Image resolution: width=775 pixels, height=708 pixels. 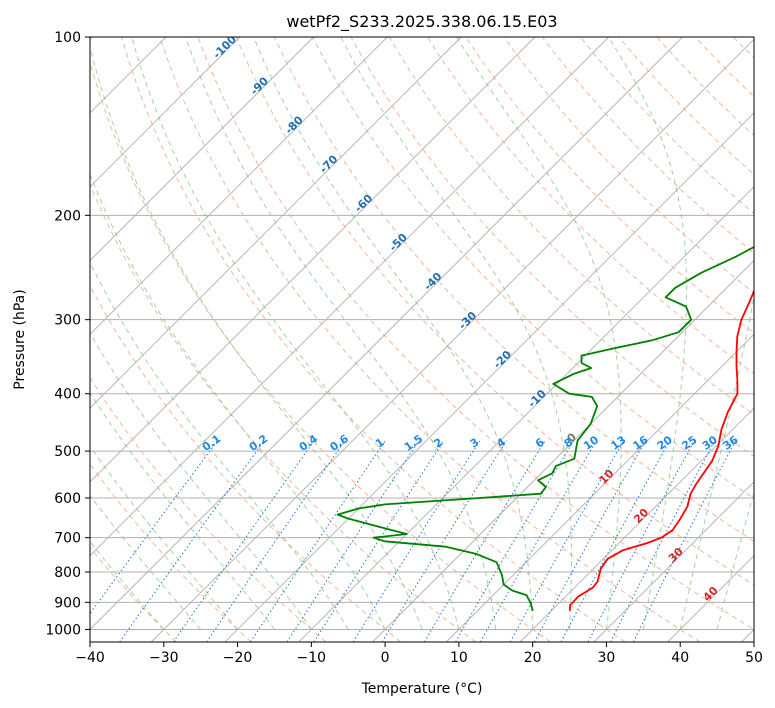 What do you see at coordinates (67, 395) in the screenshot?
I see `y-tick-label: 400` at bounding box center [67, 395].